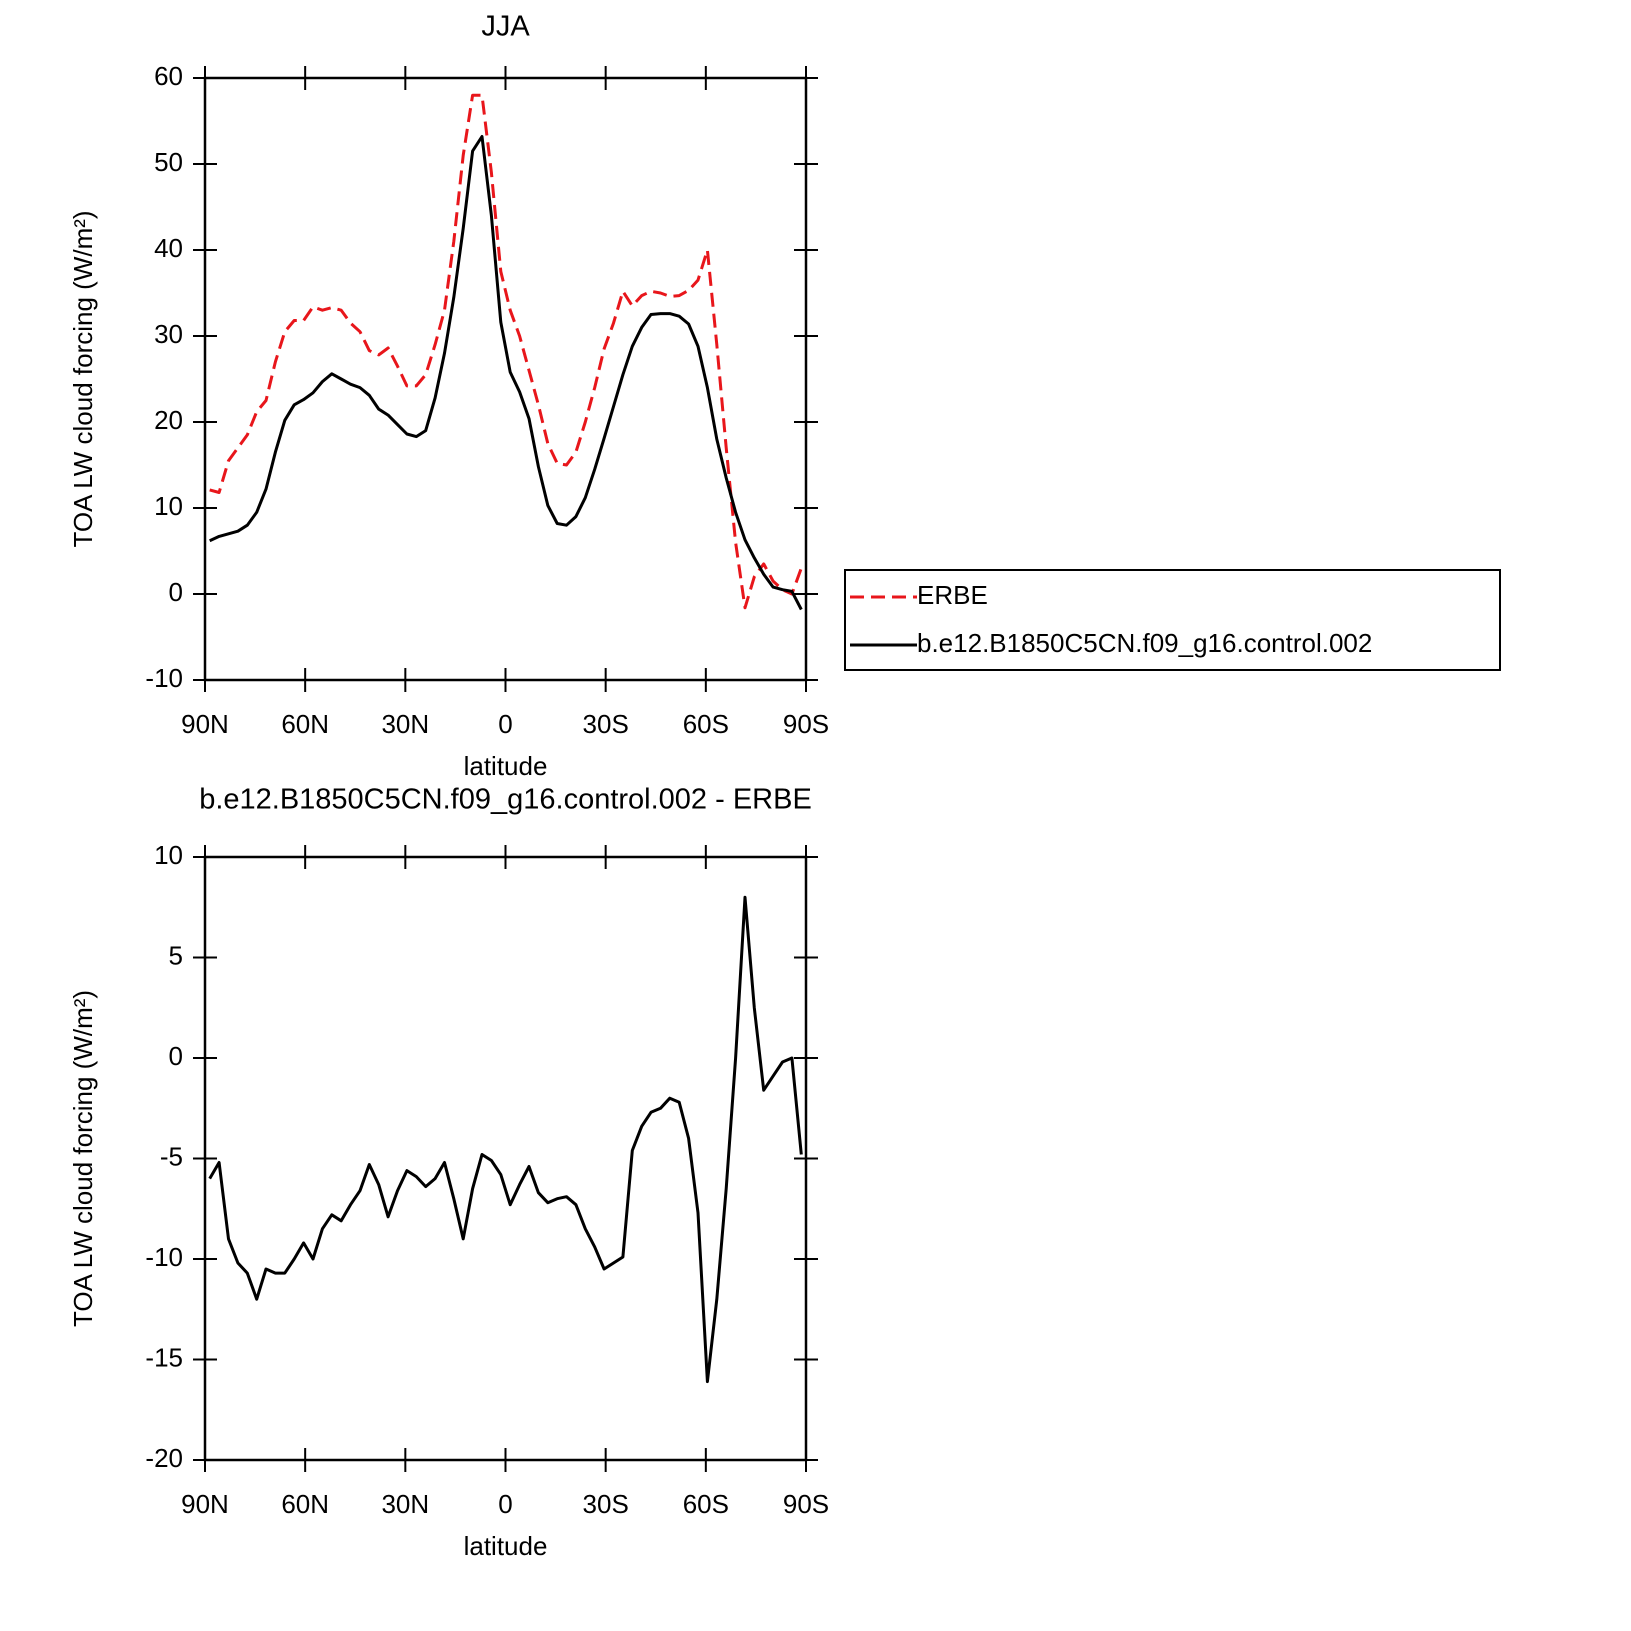 The width and height of the screenshot is (1631, 1631). I want to click on legend-label: b.e12.B1850C5CN.f09_g16.control.002, so click(1144, 643).